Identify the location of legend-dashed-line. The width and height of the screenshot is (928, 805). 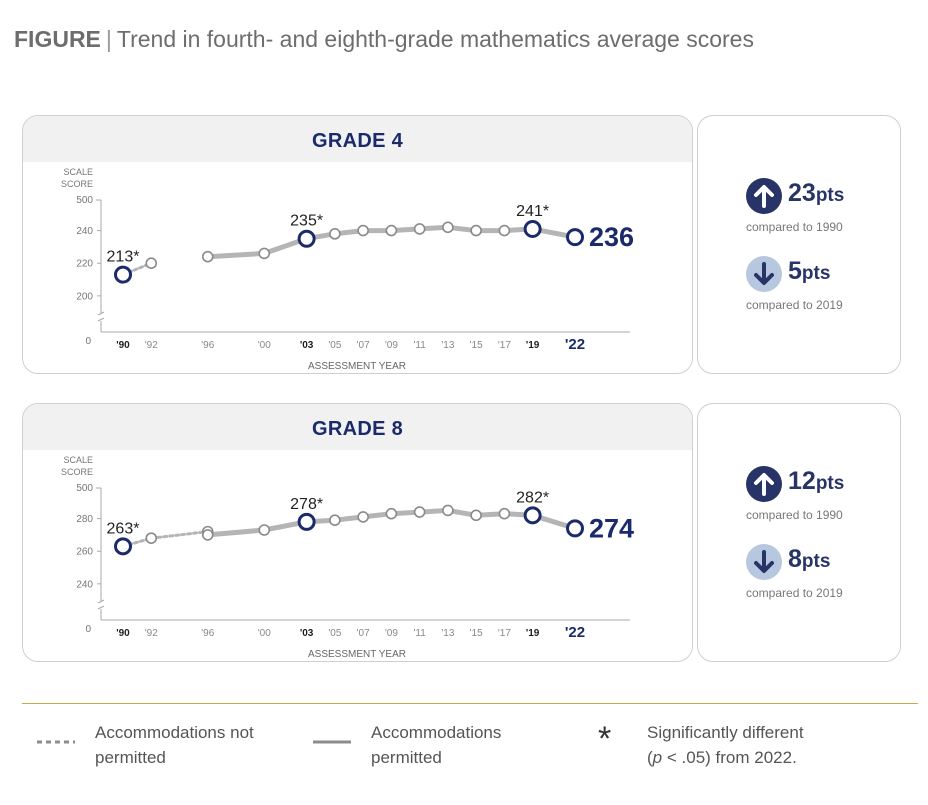
(56, 742).